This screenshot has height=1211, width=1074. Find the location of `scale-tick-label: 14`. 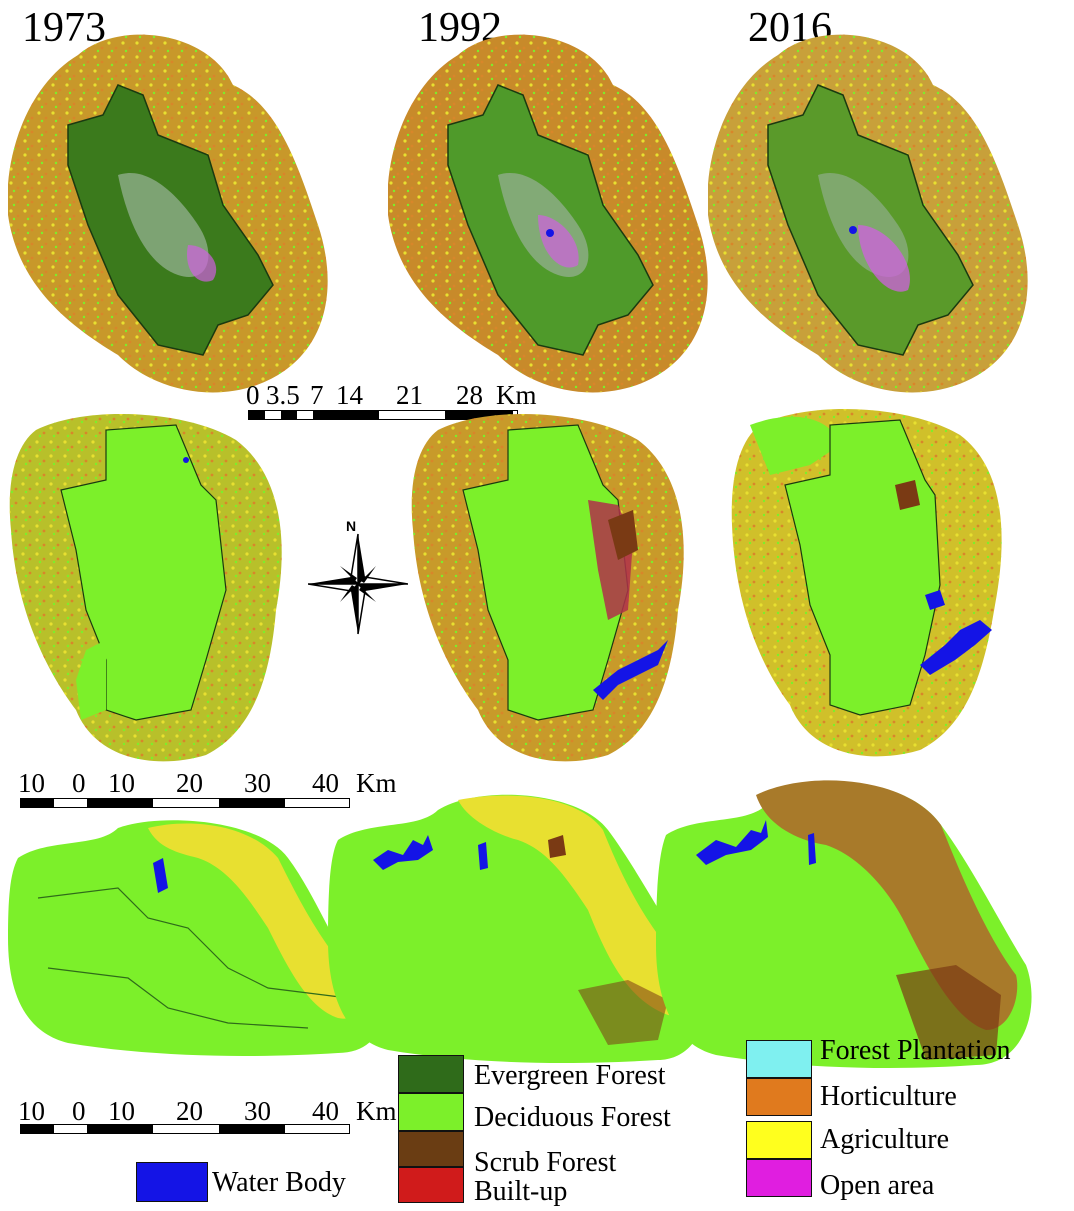

scale-tick-label: 14 is located at coordinates (349, 395).